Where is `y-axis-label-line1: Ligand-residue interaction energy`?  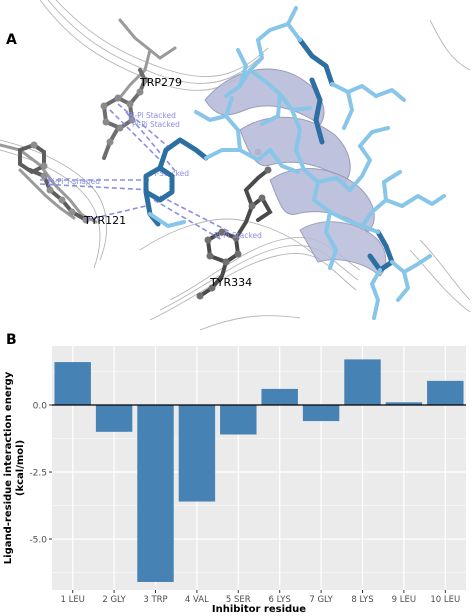
y-axis-label-line1: Ligand-residue interaction energy is located at coordinates (8, 467).